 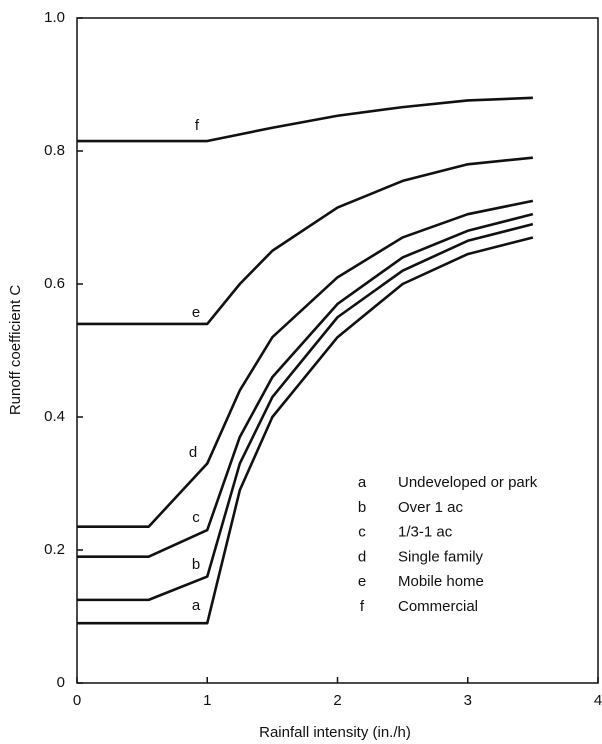 What do you see at coordinates (15, 350) in the screenshot?
I see `y-axis-label: Runoff coefficient C` at bounding box center [15, 350].